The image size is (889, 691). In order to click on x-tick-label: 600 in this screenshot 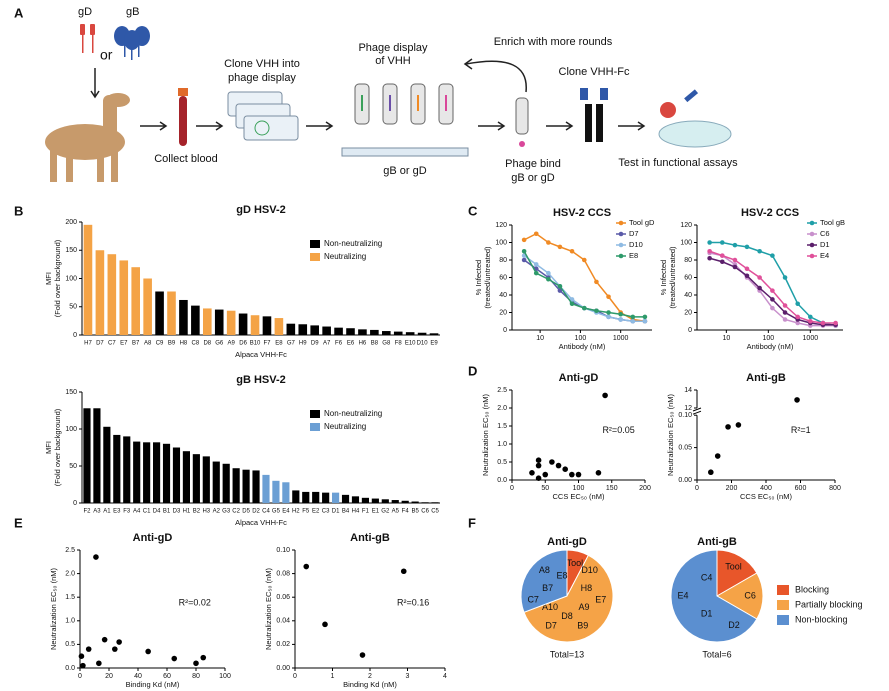, I will do `click(801, 488)`.